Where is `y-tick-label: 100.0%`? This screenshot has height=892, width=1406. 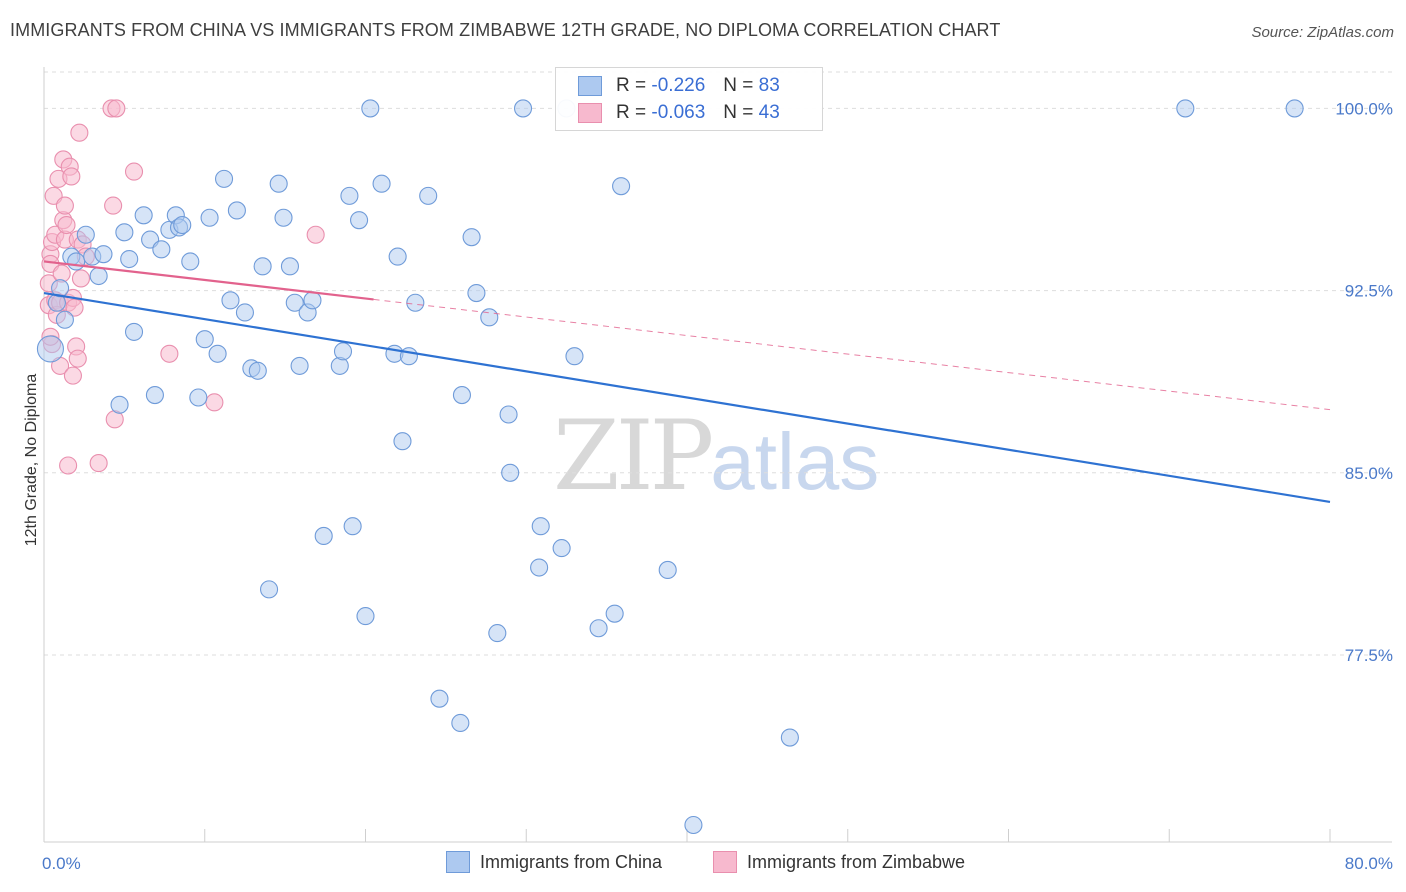
y-tick-label: 100.0% is located at coordinates (1364, 108).